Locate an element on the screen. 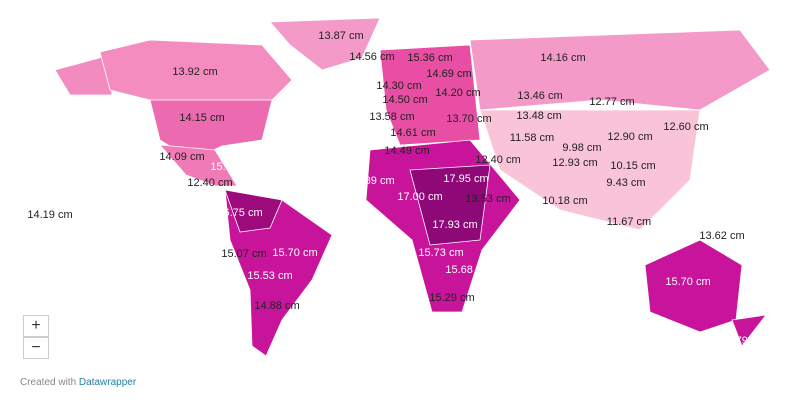 The image size is (792, 411). south-america is located at coordinates (278, 273).